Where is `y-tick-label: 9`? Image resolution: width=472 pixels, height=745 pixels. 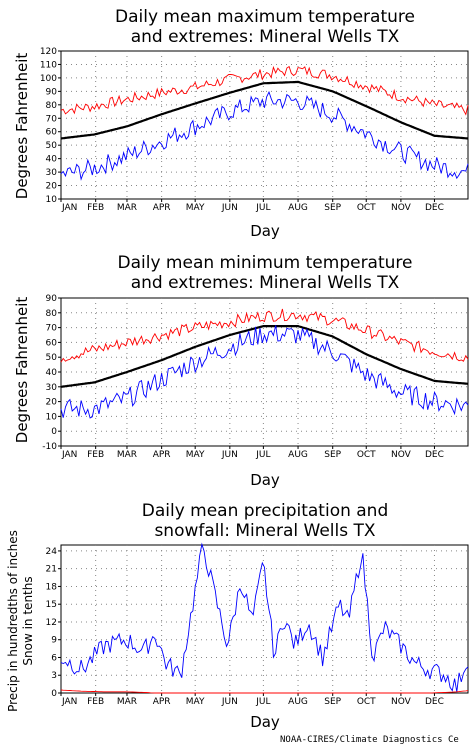
y-tick-label: 9 is located at coordinates (54, 641).